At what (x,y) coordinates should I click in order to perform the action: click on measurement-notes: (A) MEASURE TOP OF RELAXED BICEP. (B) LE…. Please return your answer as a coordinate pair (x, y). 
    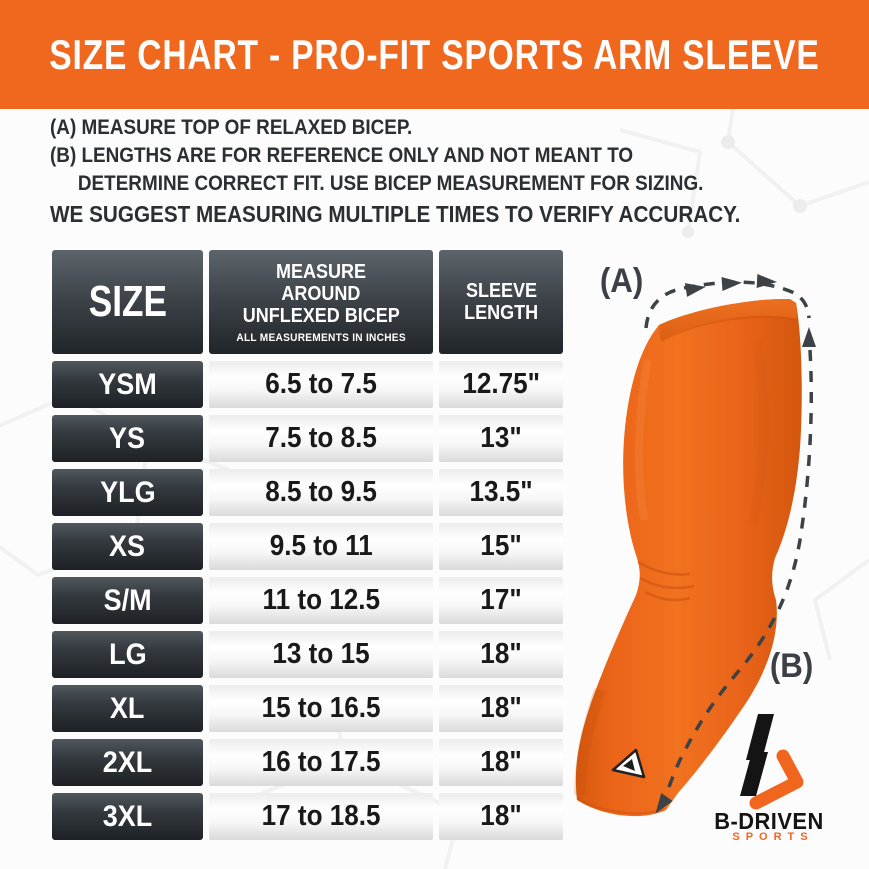
    Looking at the image, I should click on (433, 172).